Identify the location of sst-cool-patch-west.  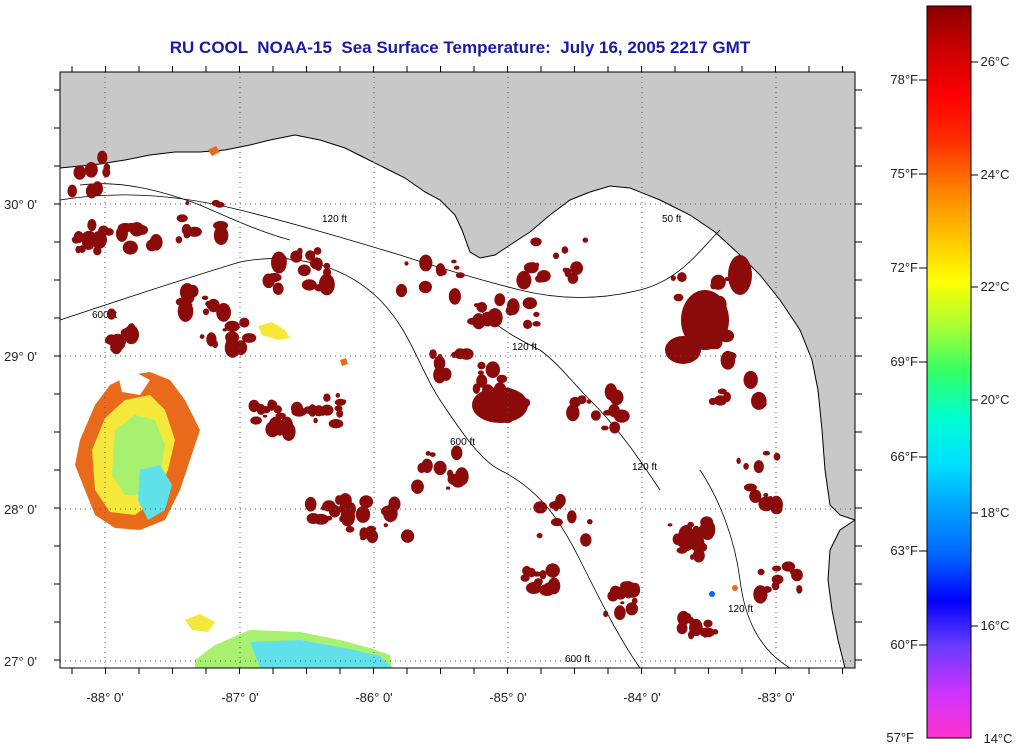
(137, 451).